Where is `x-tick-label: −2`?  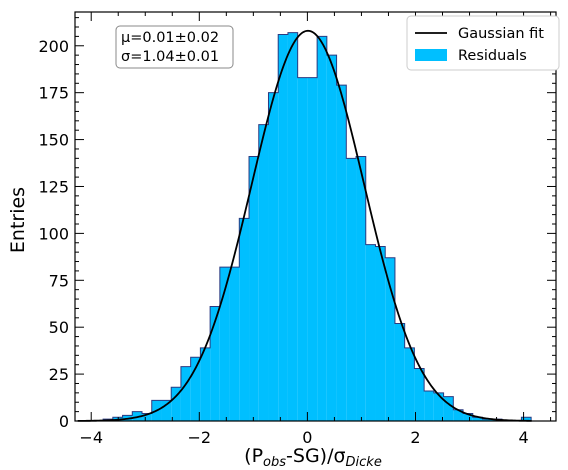
x-tick-label: −2 is located at coordinates (200, 437).